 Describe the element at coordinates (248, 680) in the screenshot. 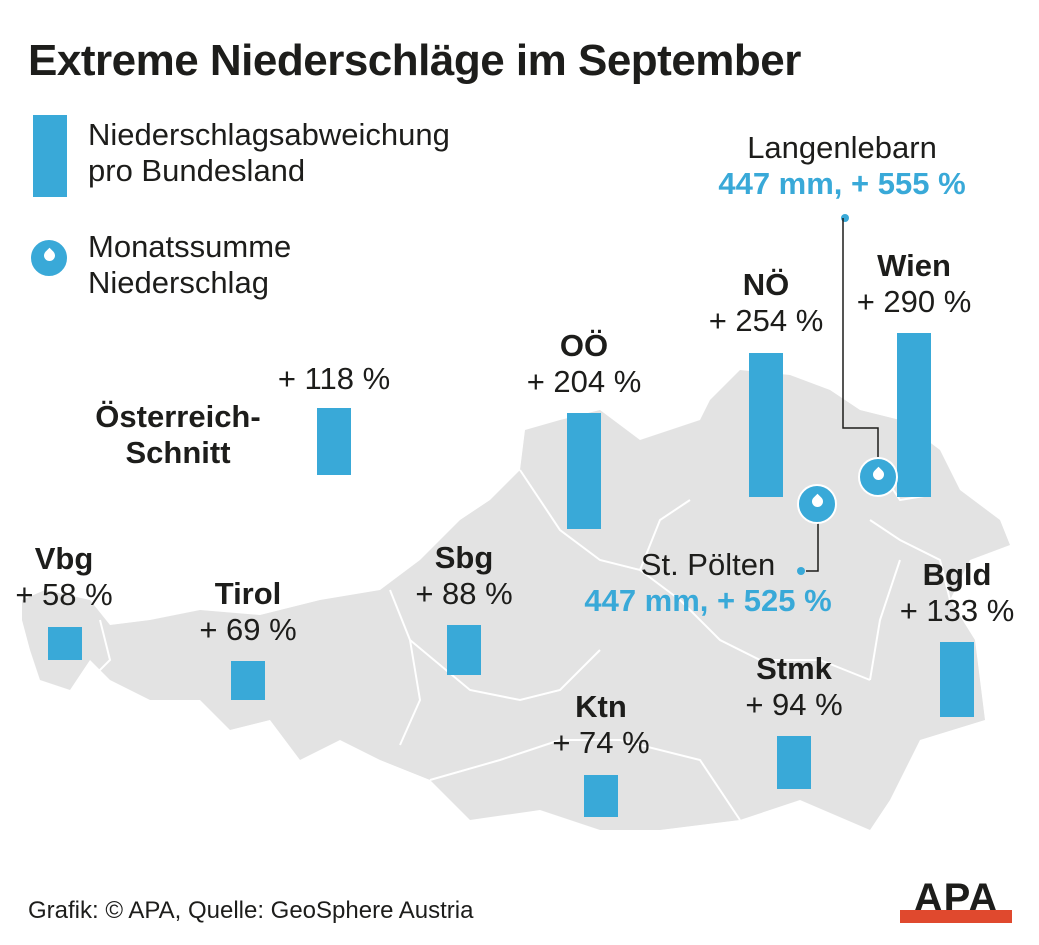

I see `bar-tirol` at that location.